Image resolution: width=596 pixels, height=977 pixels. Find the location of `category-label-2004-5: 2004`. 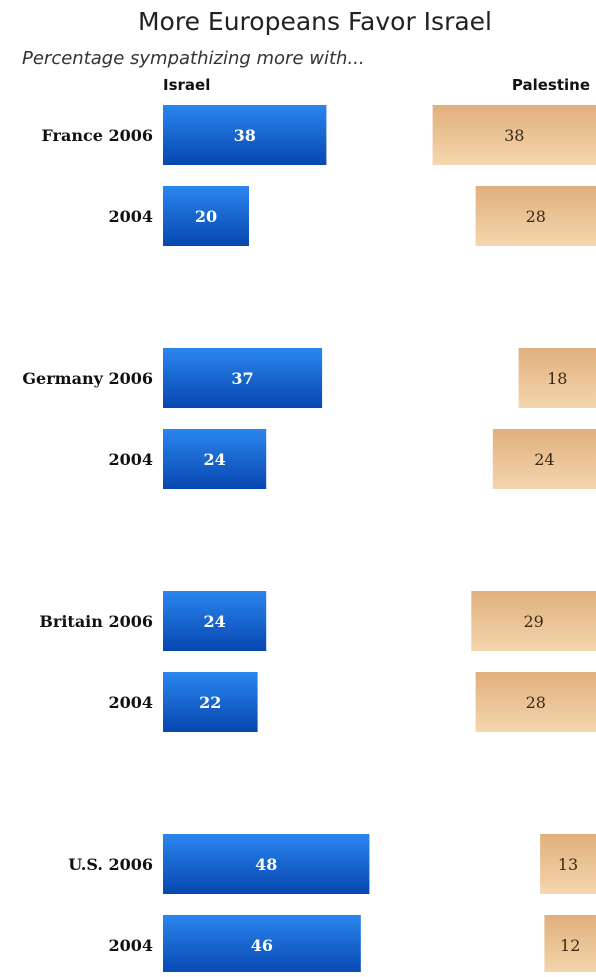

category-label-2004-5: 2004 is located at coordinates (130, 702).